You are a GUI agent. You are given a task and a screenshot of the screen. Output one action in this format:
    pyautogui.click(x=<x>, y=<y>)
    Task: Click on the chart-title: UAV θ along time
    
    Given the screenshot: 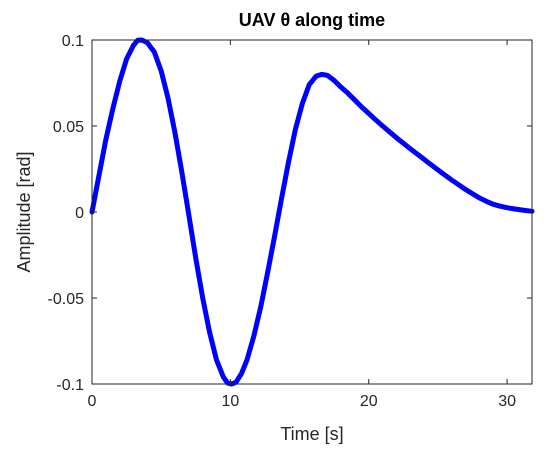 What is the action you would take?
    pyautogui.click(x=312, y=20)
    